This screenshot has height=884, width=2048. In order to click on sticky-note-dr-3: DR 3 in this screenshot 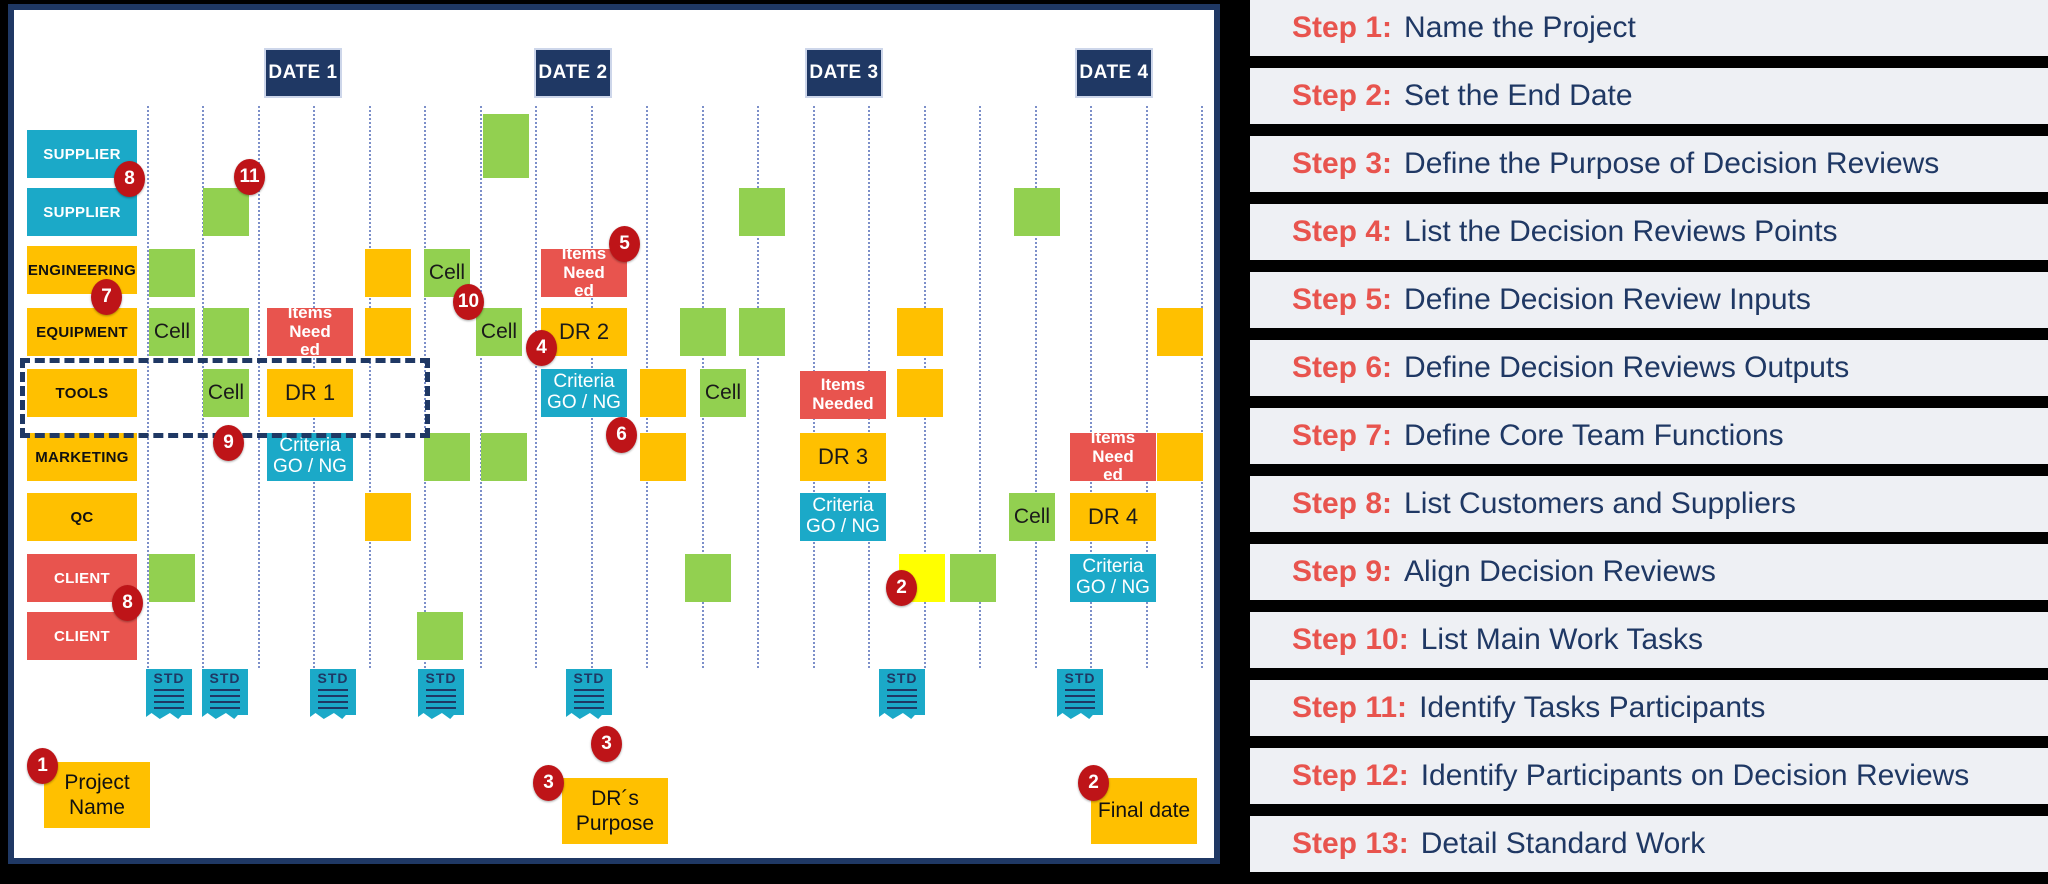, I will do `click(843, 457)`.